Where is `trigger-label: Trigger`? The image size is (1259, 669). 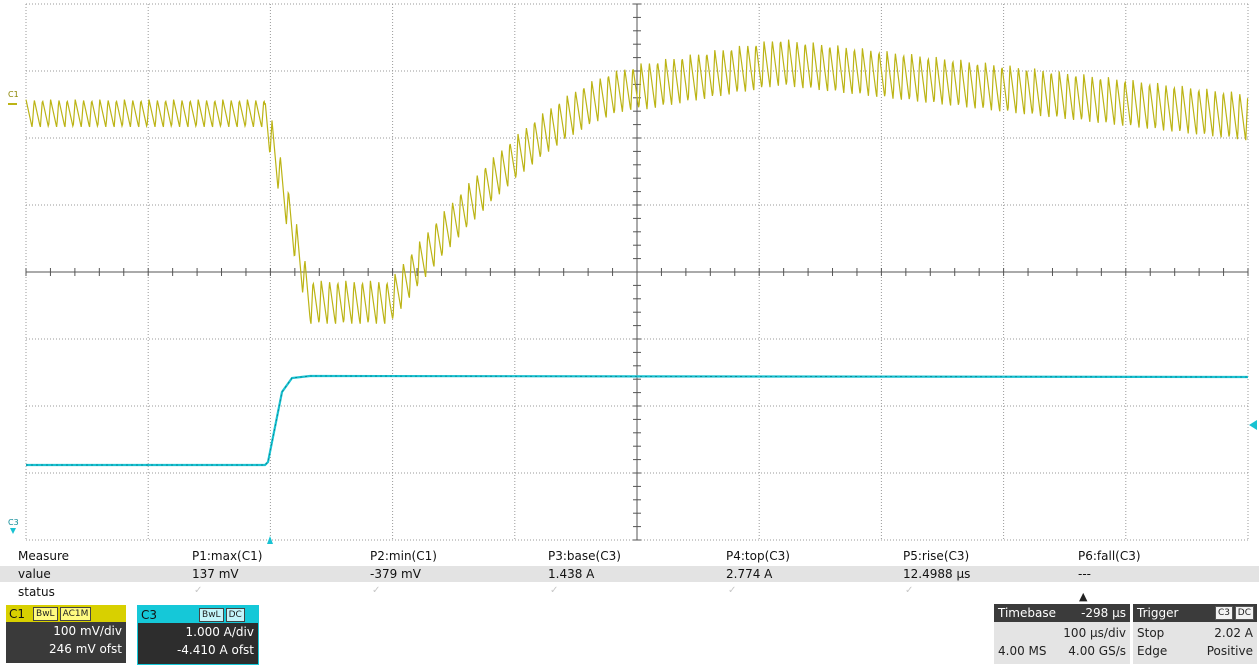
trigger-label: Trigger is located at coordinates (1158, 613).